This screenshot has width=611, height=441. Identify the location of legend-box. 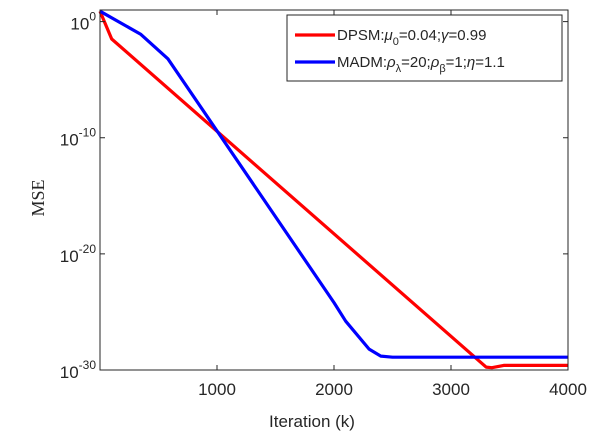
(424, 48).